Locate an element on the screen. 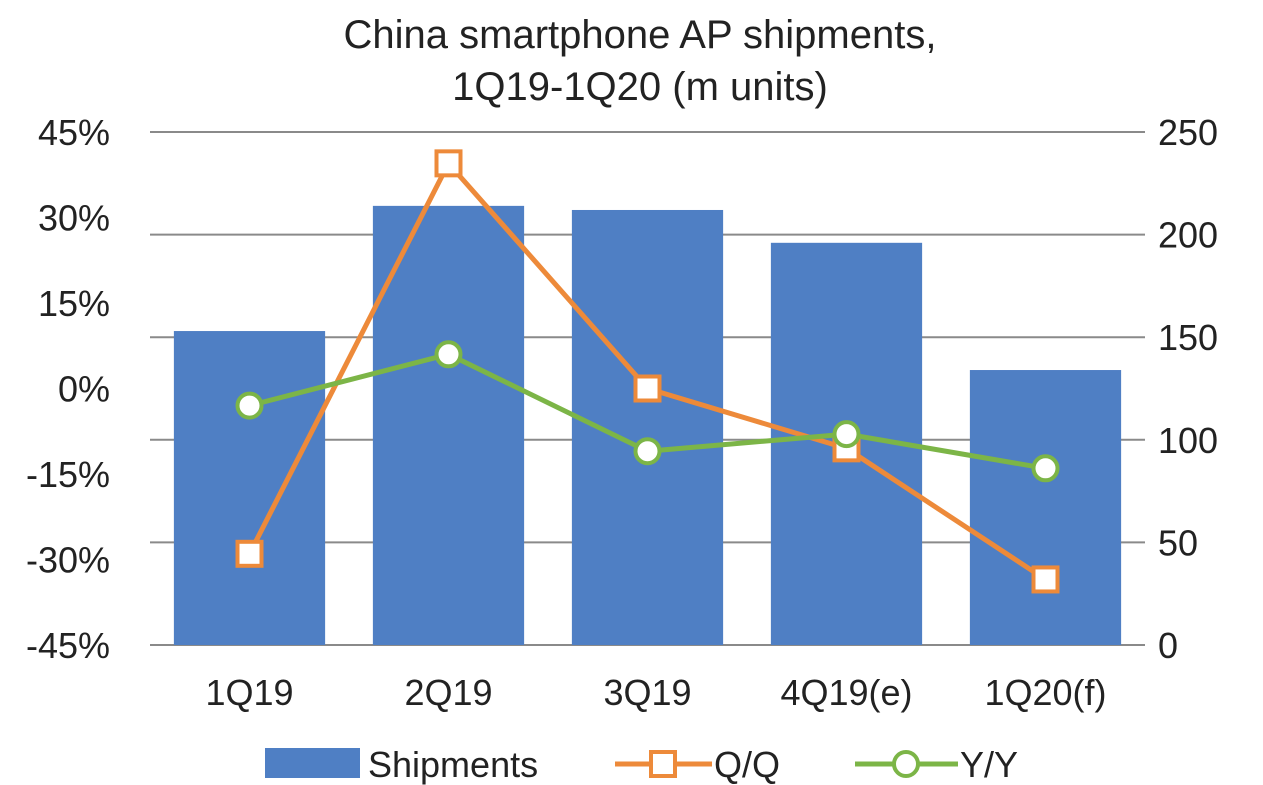 The width and height of the screenshot is (1263, 785). legend-label: Shipments is located at coordinates (453, 764).